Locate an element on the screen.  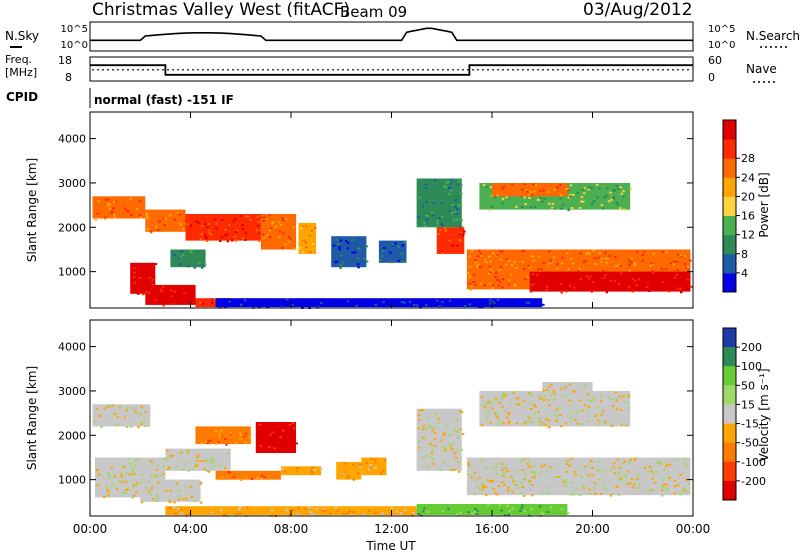
y-tick-label: 2000 is located at coordinates (72, 227).